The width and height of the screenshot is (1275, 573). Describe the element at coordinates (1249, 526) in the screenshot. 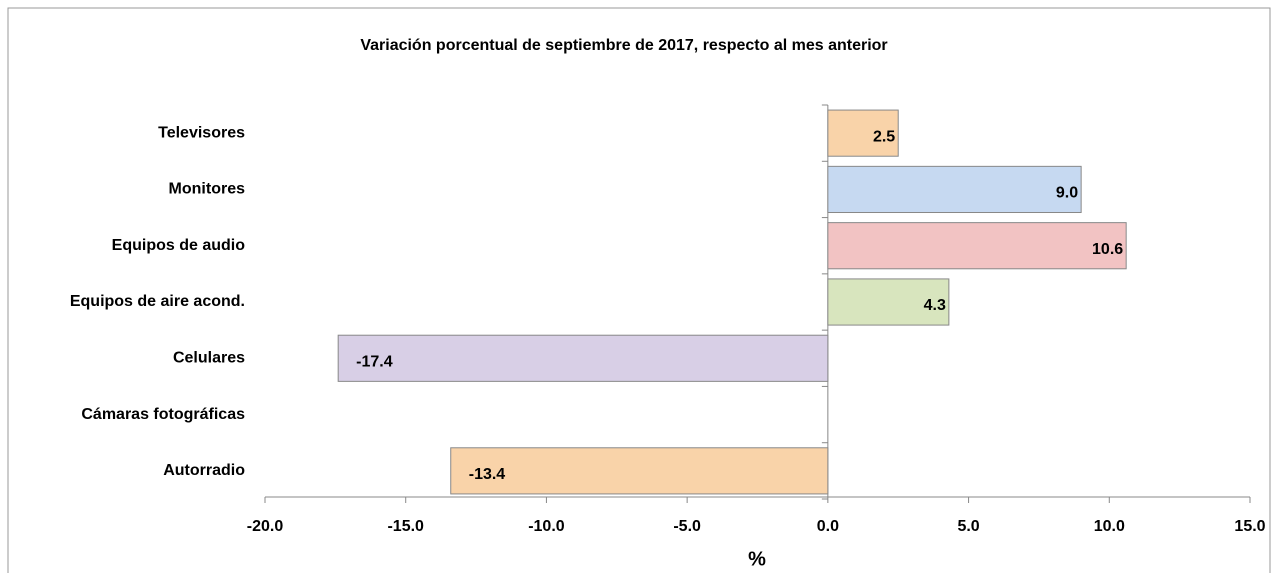

I see `x-tick-label: 15.0` at that location.